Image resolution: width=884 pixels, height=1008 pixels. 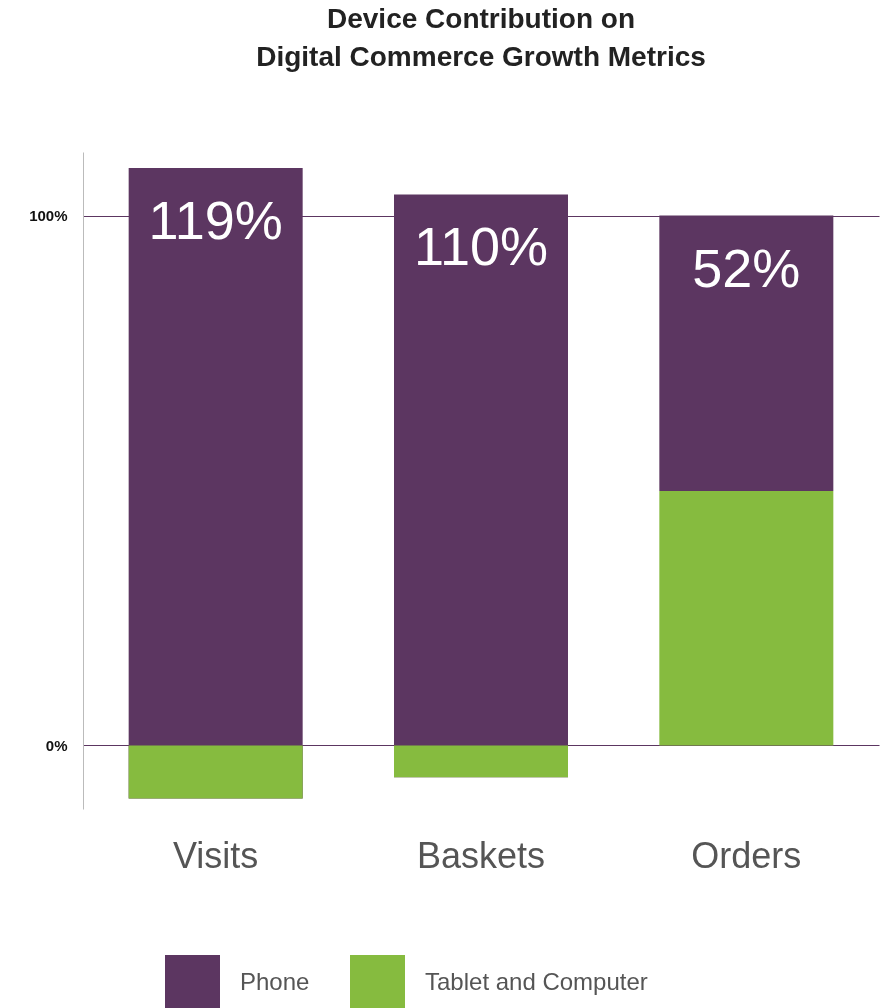 What do you see at coordinates (215, 219) in the screenshot?
I see `data-label: 119%` at bounding box center [215, 219].